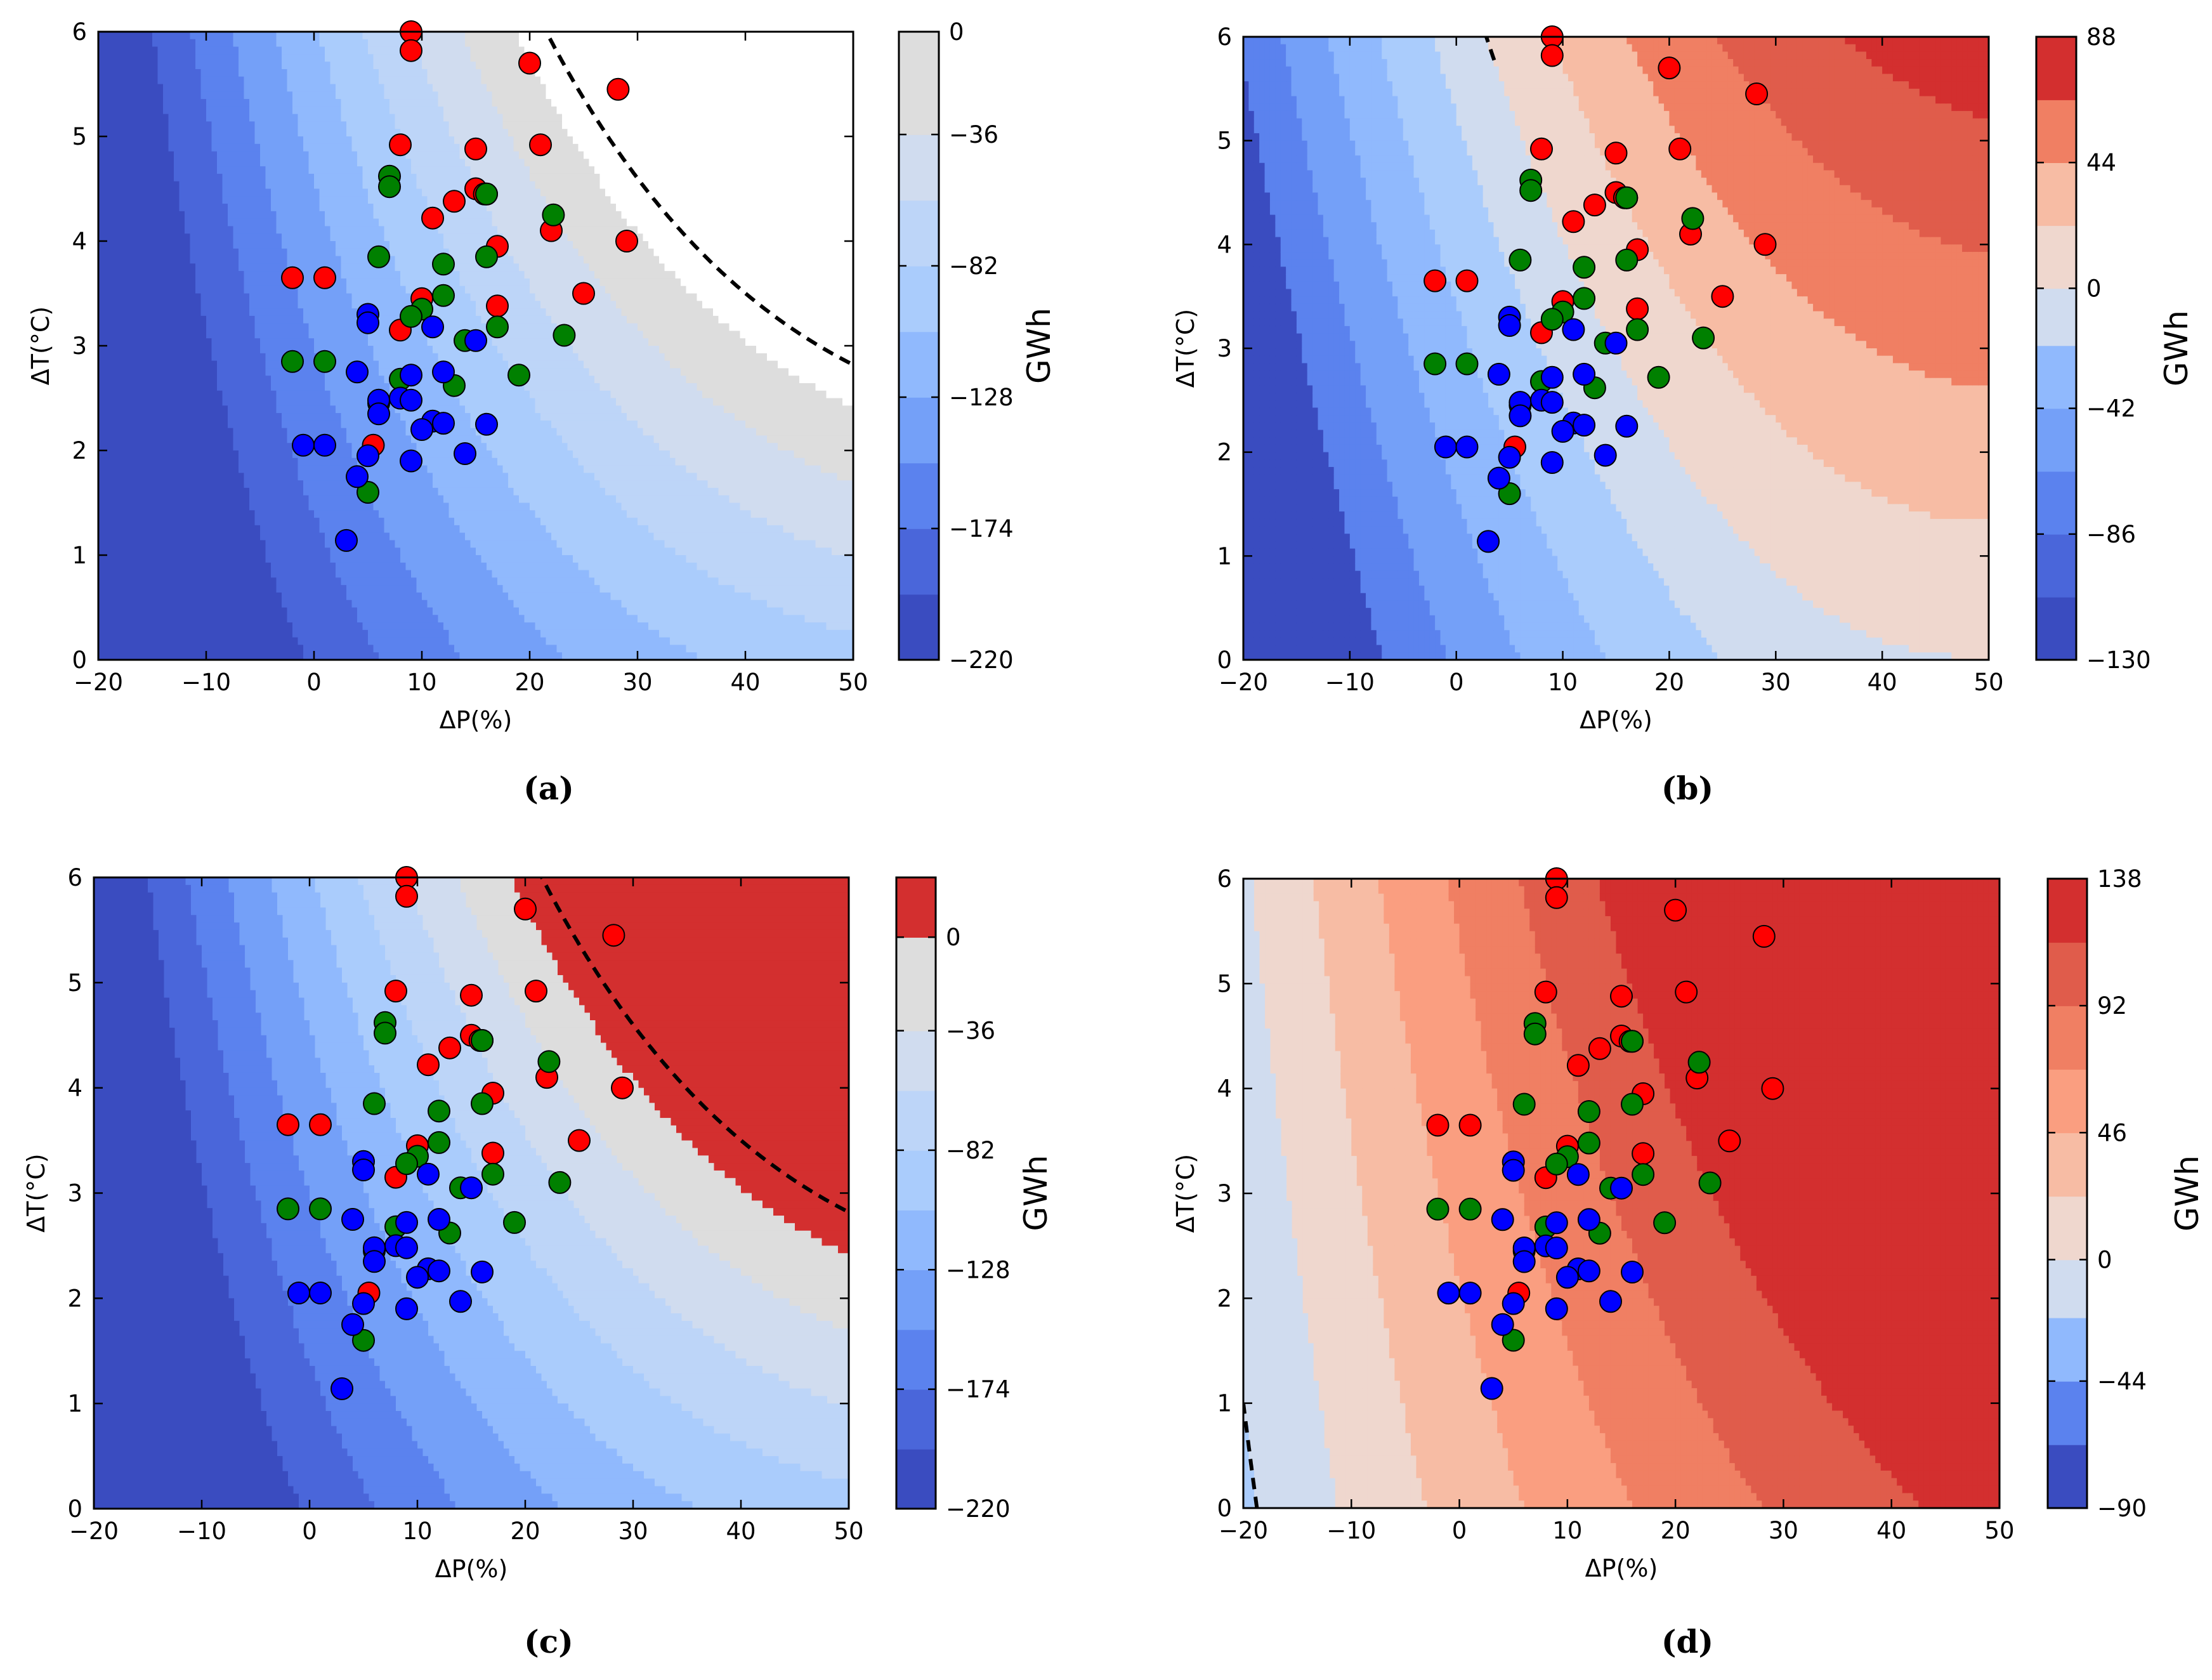  I want to click on y-tick-label: 5, so click(1225, 141).